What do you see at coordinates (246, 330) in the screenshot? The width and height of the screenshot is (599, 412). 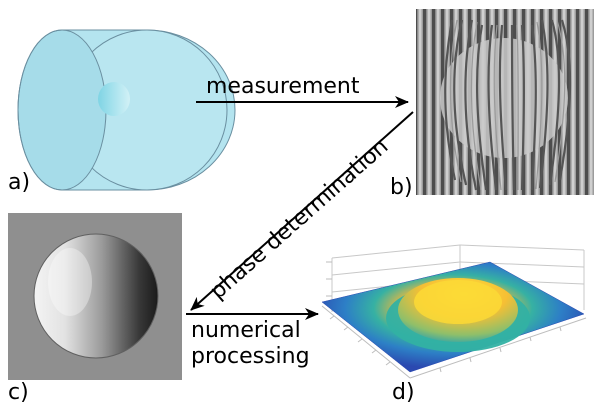 I see `arrow-numerical-label-line1: numerical` at bounding box center [246, 330].